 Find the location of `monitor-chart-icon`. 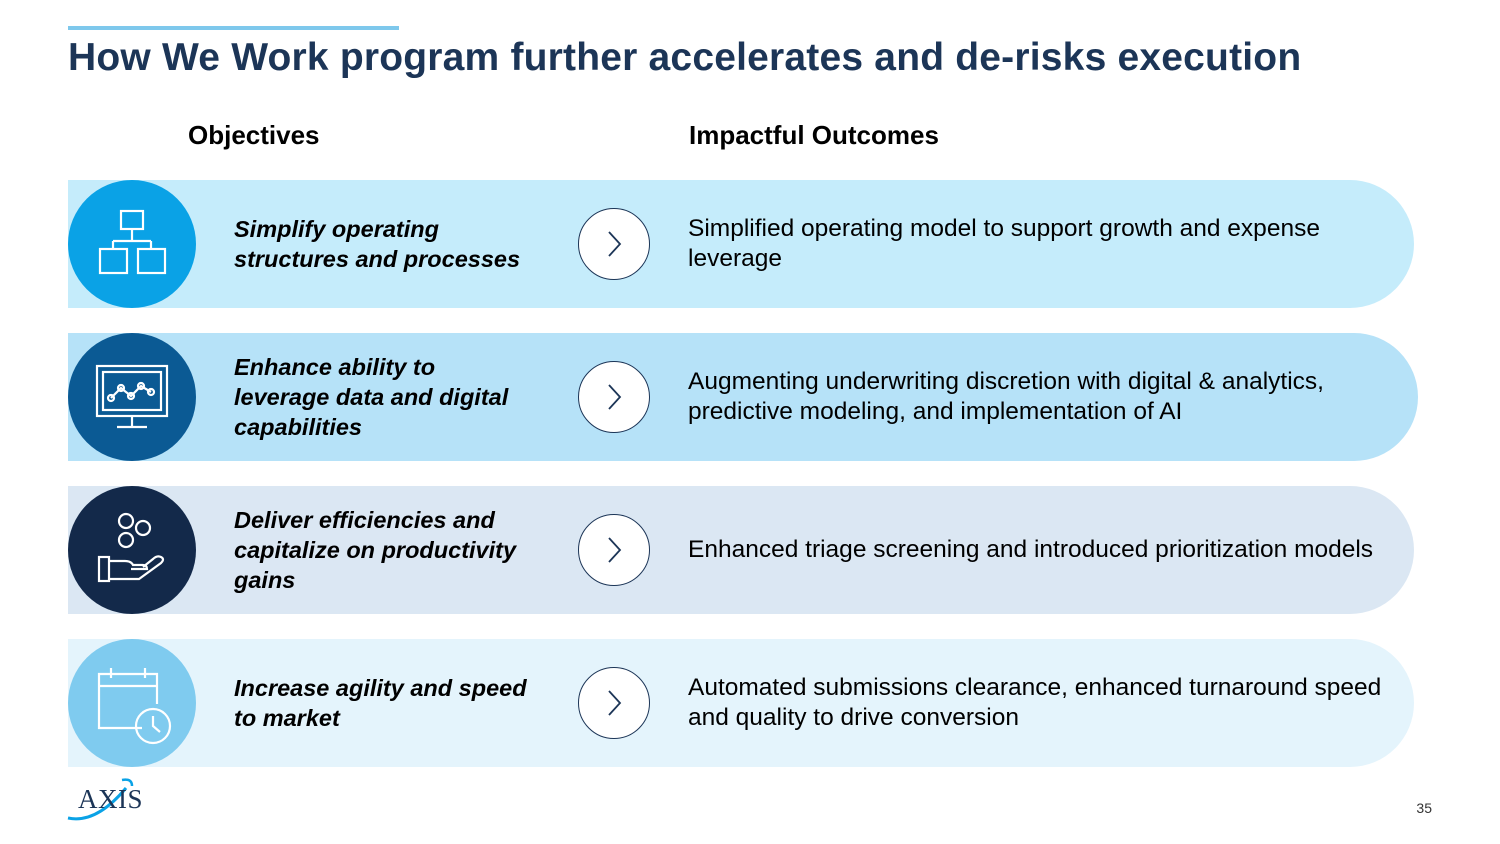

monitor-chart-icon is located at coordinates (132, 397).